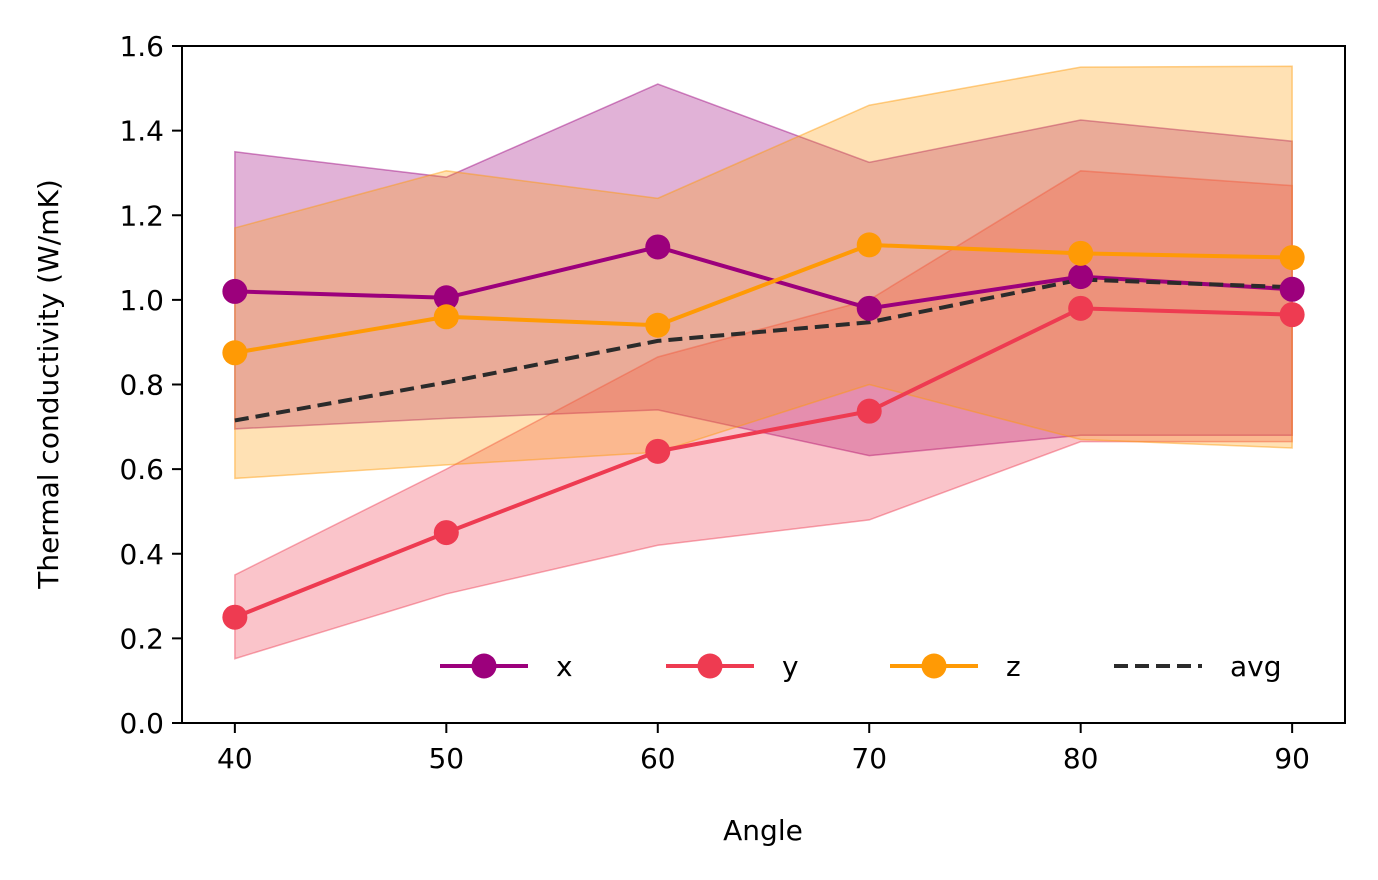 This screenshot has width=1378, height=880. I want to click on line-z, so click(763, 298).